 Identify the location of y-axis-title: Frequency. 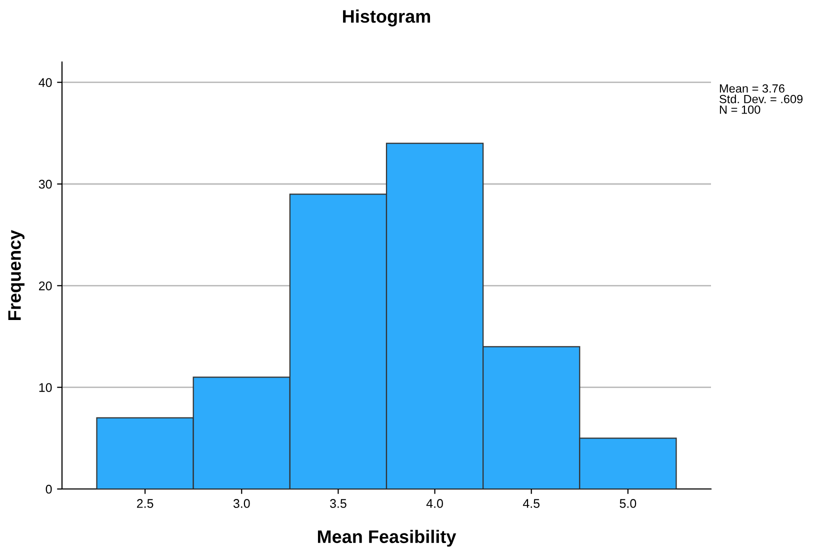
(16, 275).